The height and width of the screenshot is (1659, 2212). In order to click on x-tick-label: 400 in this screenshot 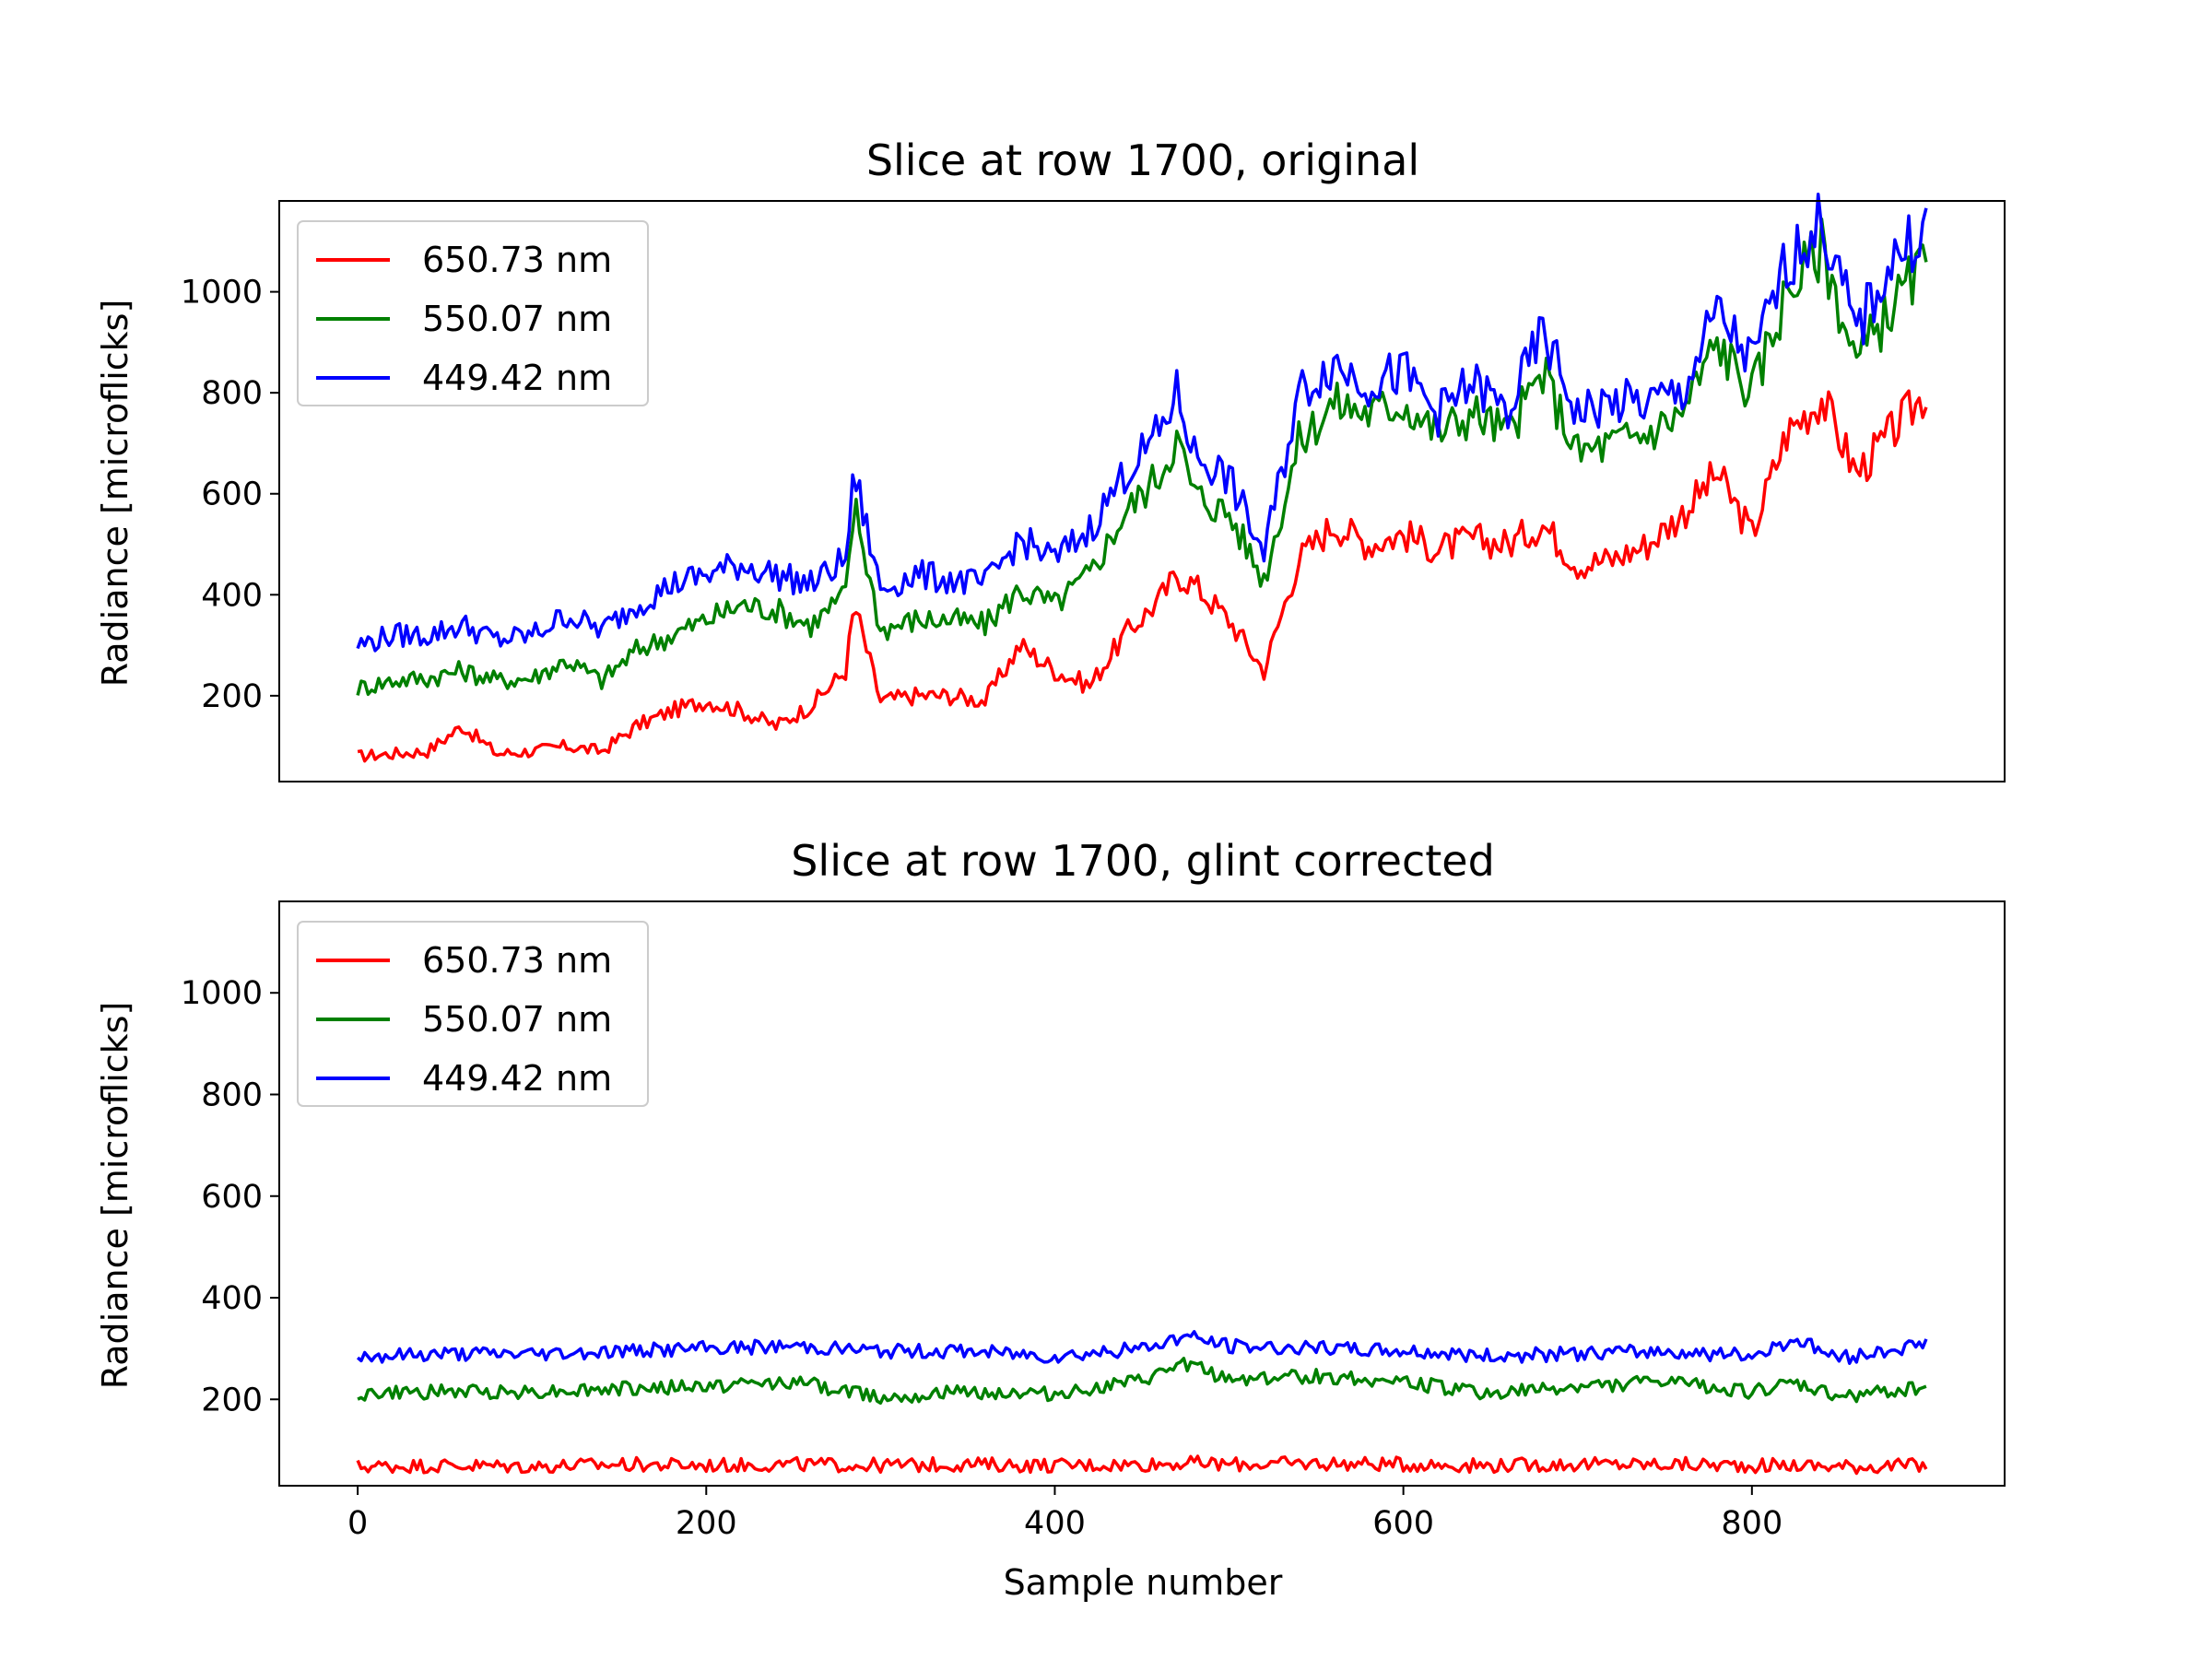, I will do `click(1055, 1523)`.